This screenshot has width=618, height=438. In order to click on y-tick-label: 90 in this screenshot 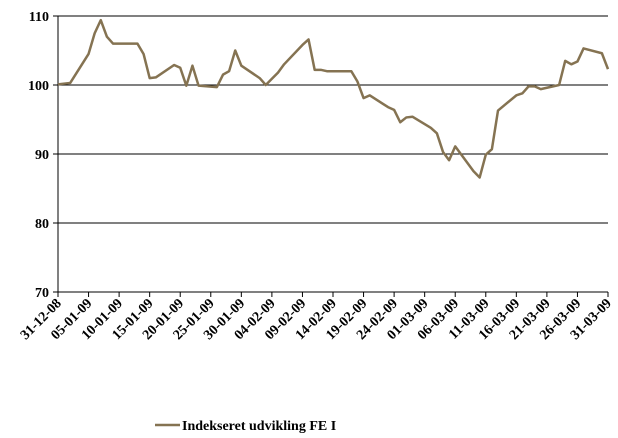, I will do `click(42, 155)`.